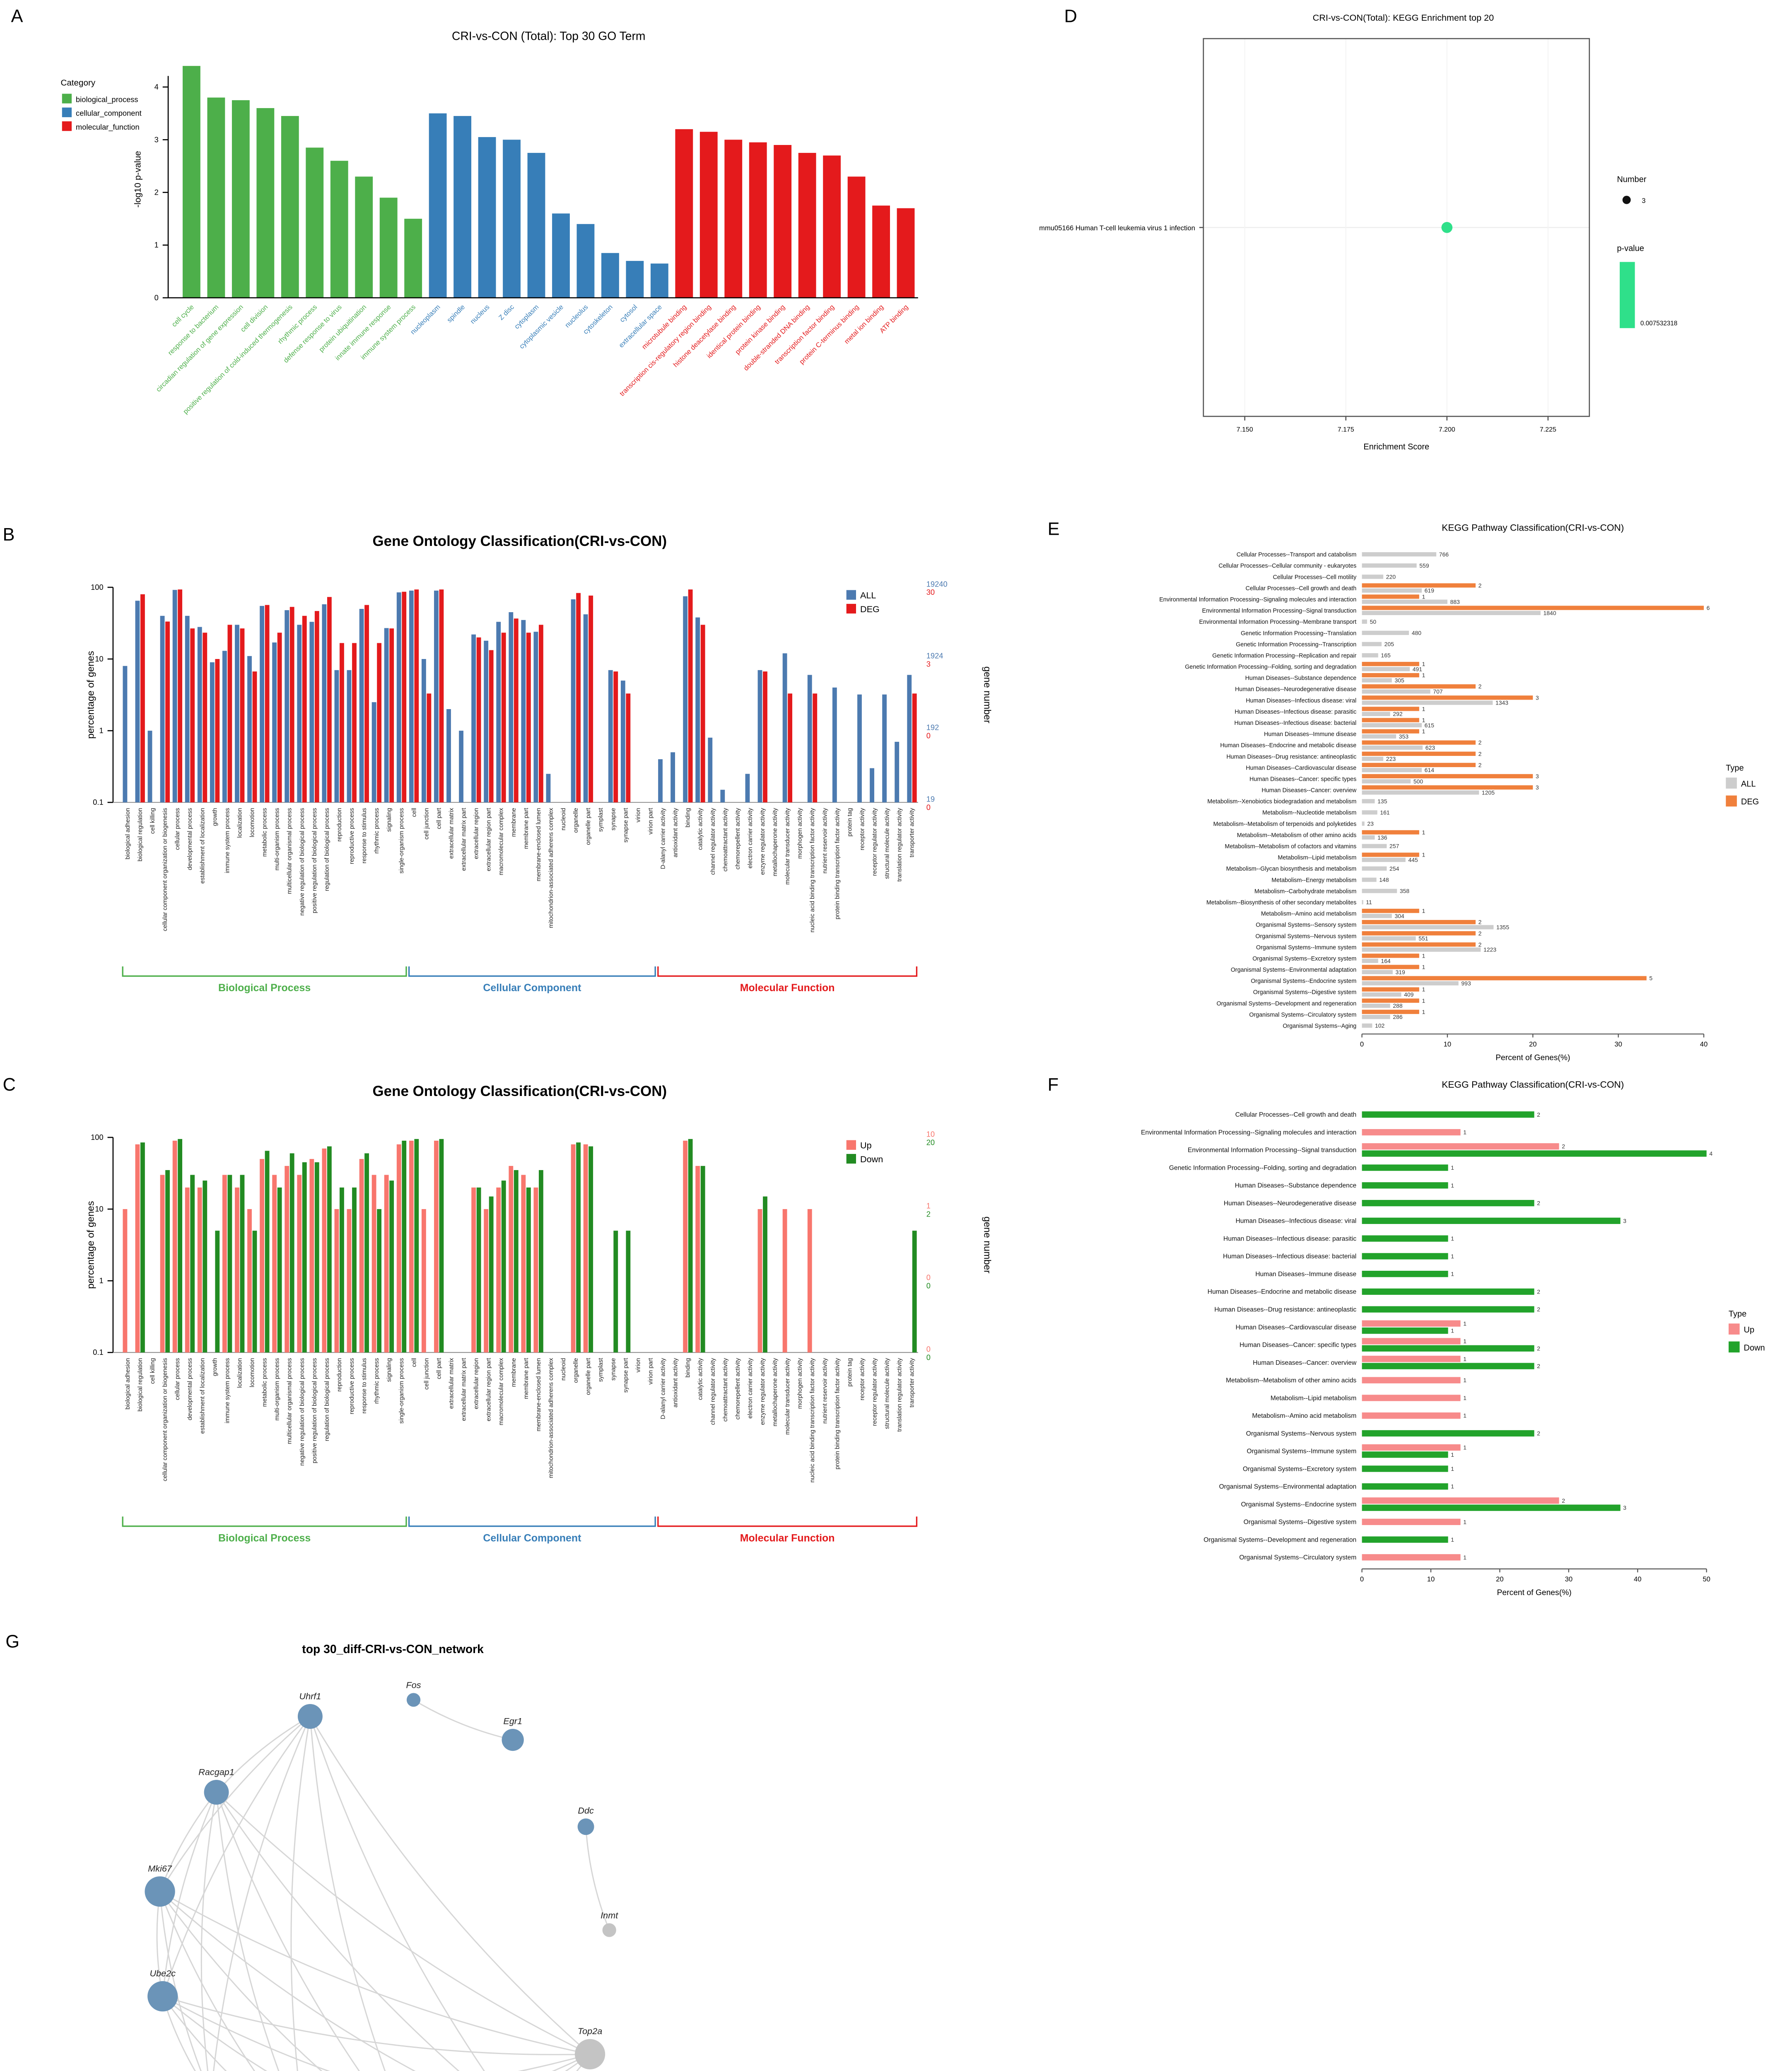  I want to click on svg-text: gene number, so click(987, 695).